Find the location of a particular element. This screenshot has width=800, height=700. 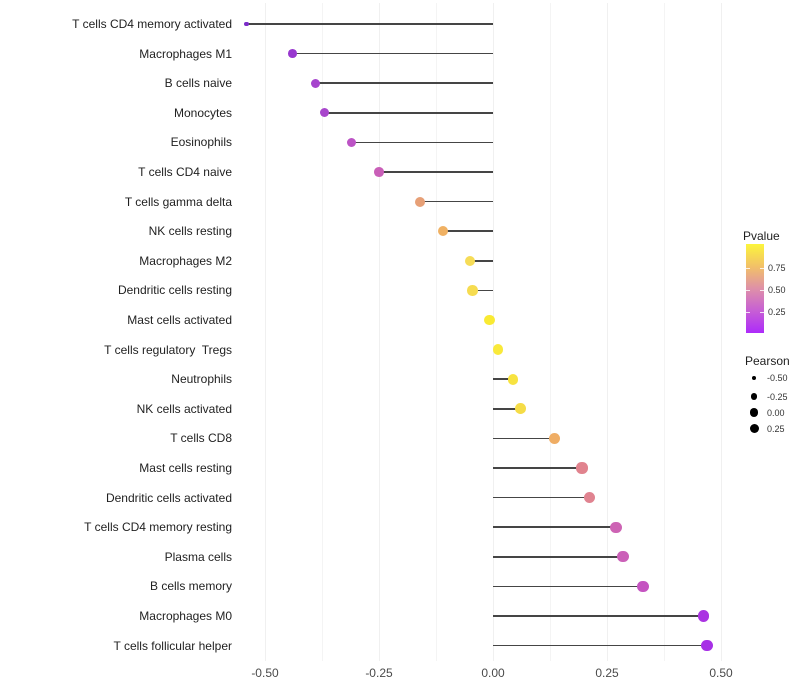

row-label: T cells regulatory Tregs is located at coordinates (168, 349).